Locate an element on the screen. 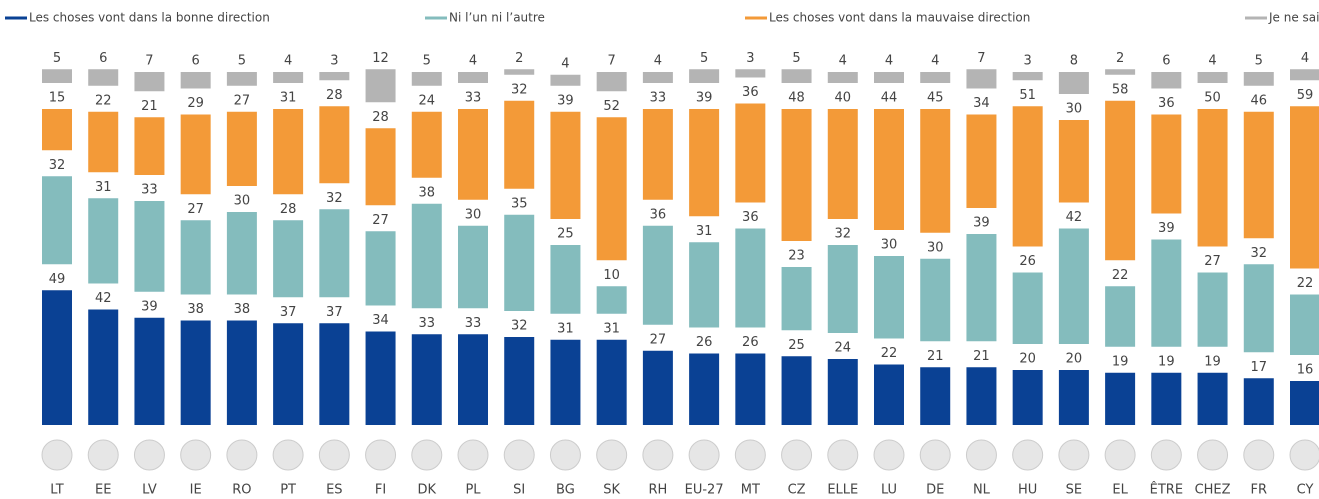 The height and width of the screenshot is (499, 1319). value-label: 51 is located at coordinates (1027, 95).